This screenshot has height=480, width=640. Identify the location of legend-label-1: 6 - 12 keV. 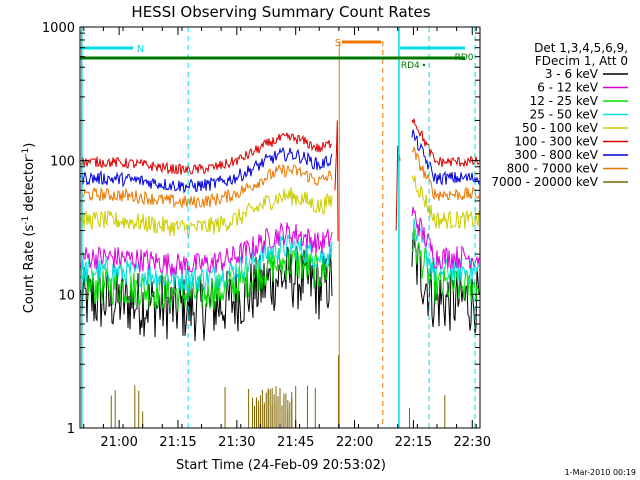
(568, 88).